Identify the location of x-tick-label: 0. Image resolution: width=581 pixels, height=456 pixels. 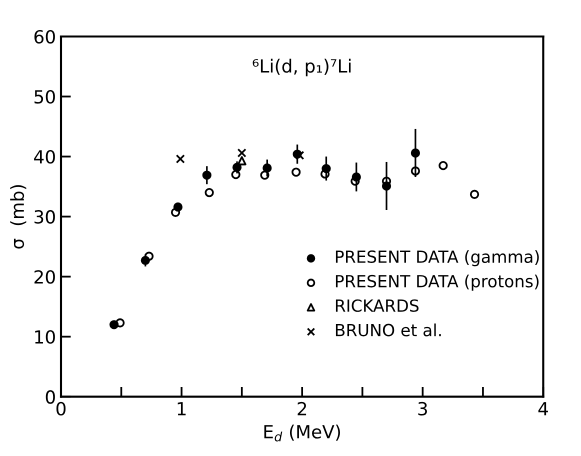
(61, 409).